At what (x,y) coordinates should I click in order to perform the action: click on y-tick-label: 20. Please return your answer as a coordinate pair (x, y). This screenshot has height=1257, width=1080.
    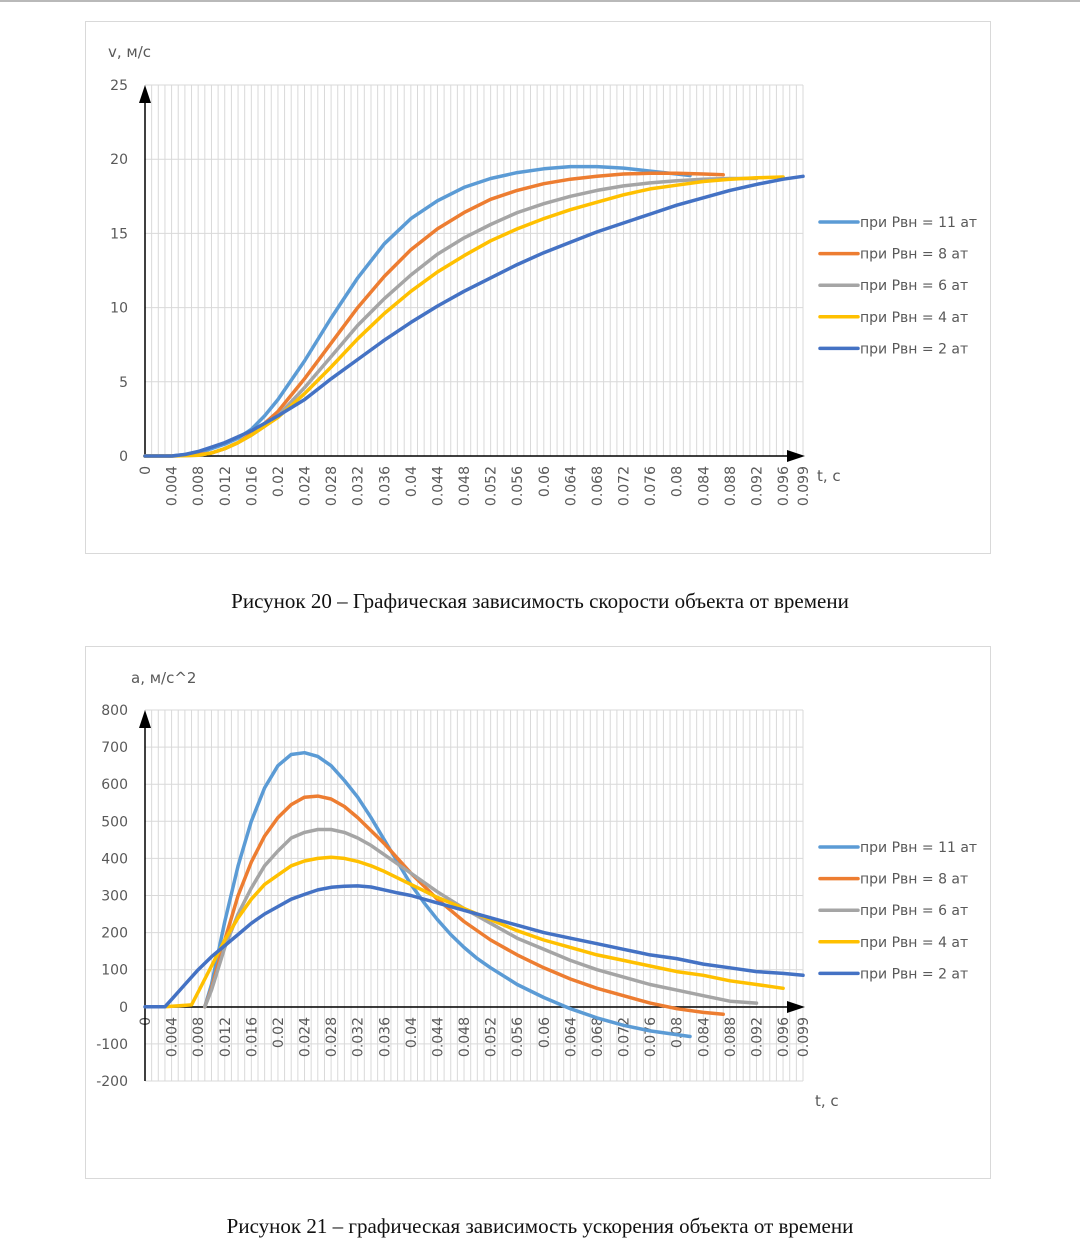
    Looking at the image, I should click on (119, 160).